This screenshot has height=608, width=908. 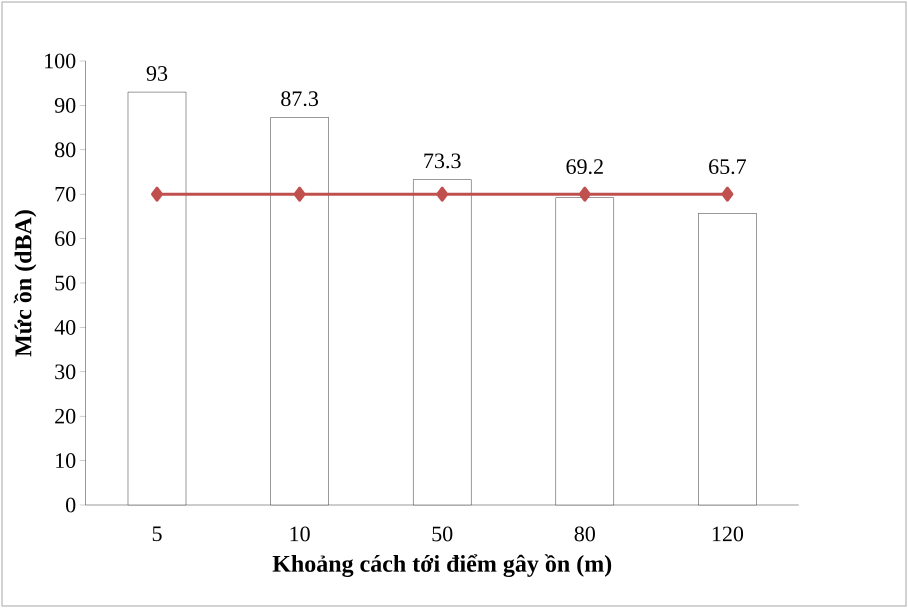 I want to click on x-axis-title: Khoảng cách tới điểm gây ồn (m), so click(x=442, y=565).